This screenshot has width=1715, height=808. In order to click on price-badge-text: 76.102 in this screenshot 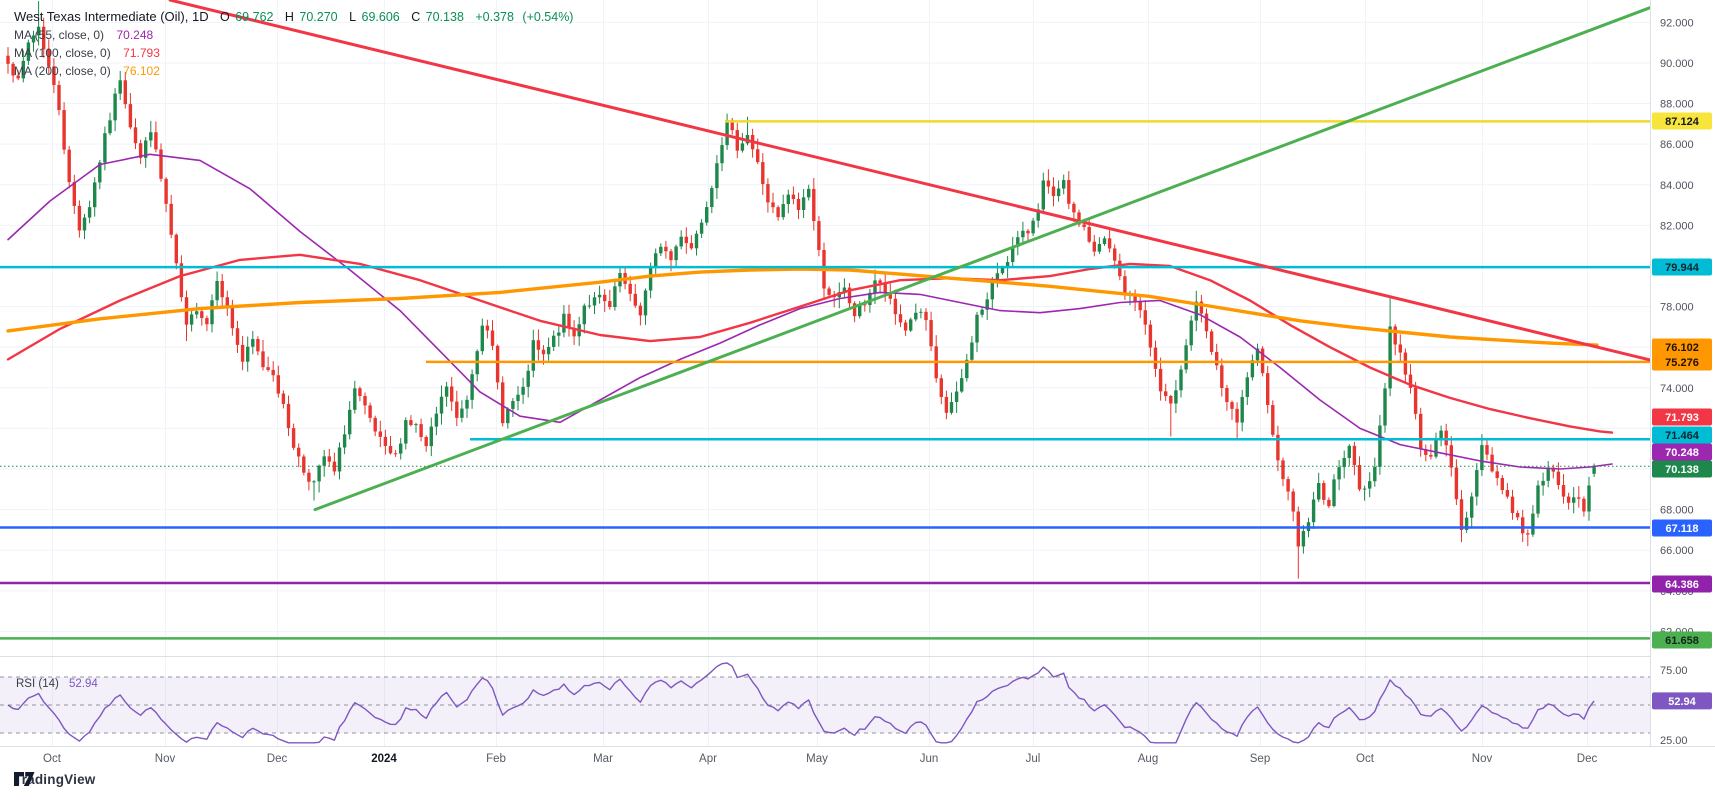, I will do `click(1682, 348)`.